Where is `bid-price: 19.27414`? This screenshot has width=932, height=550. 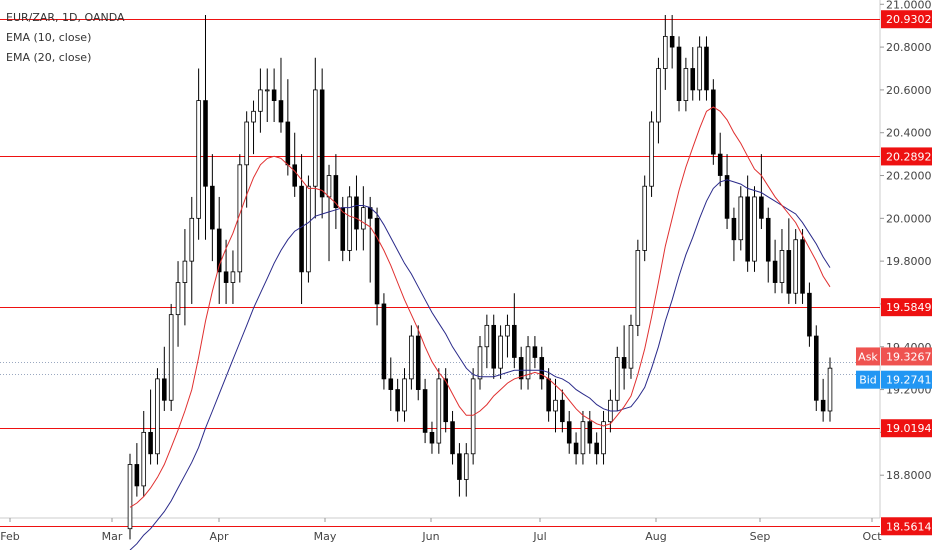
bid-price: 19.27414 is located at coordinates (909, 380).